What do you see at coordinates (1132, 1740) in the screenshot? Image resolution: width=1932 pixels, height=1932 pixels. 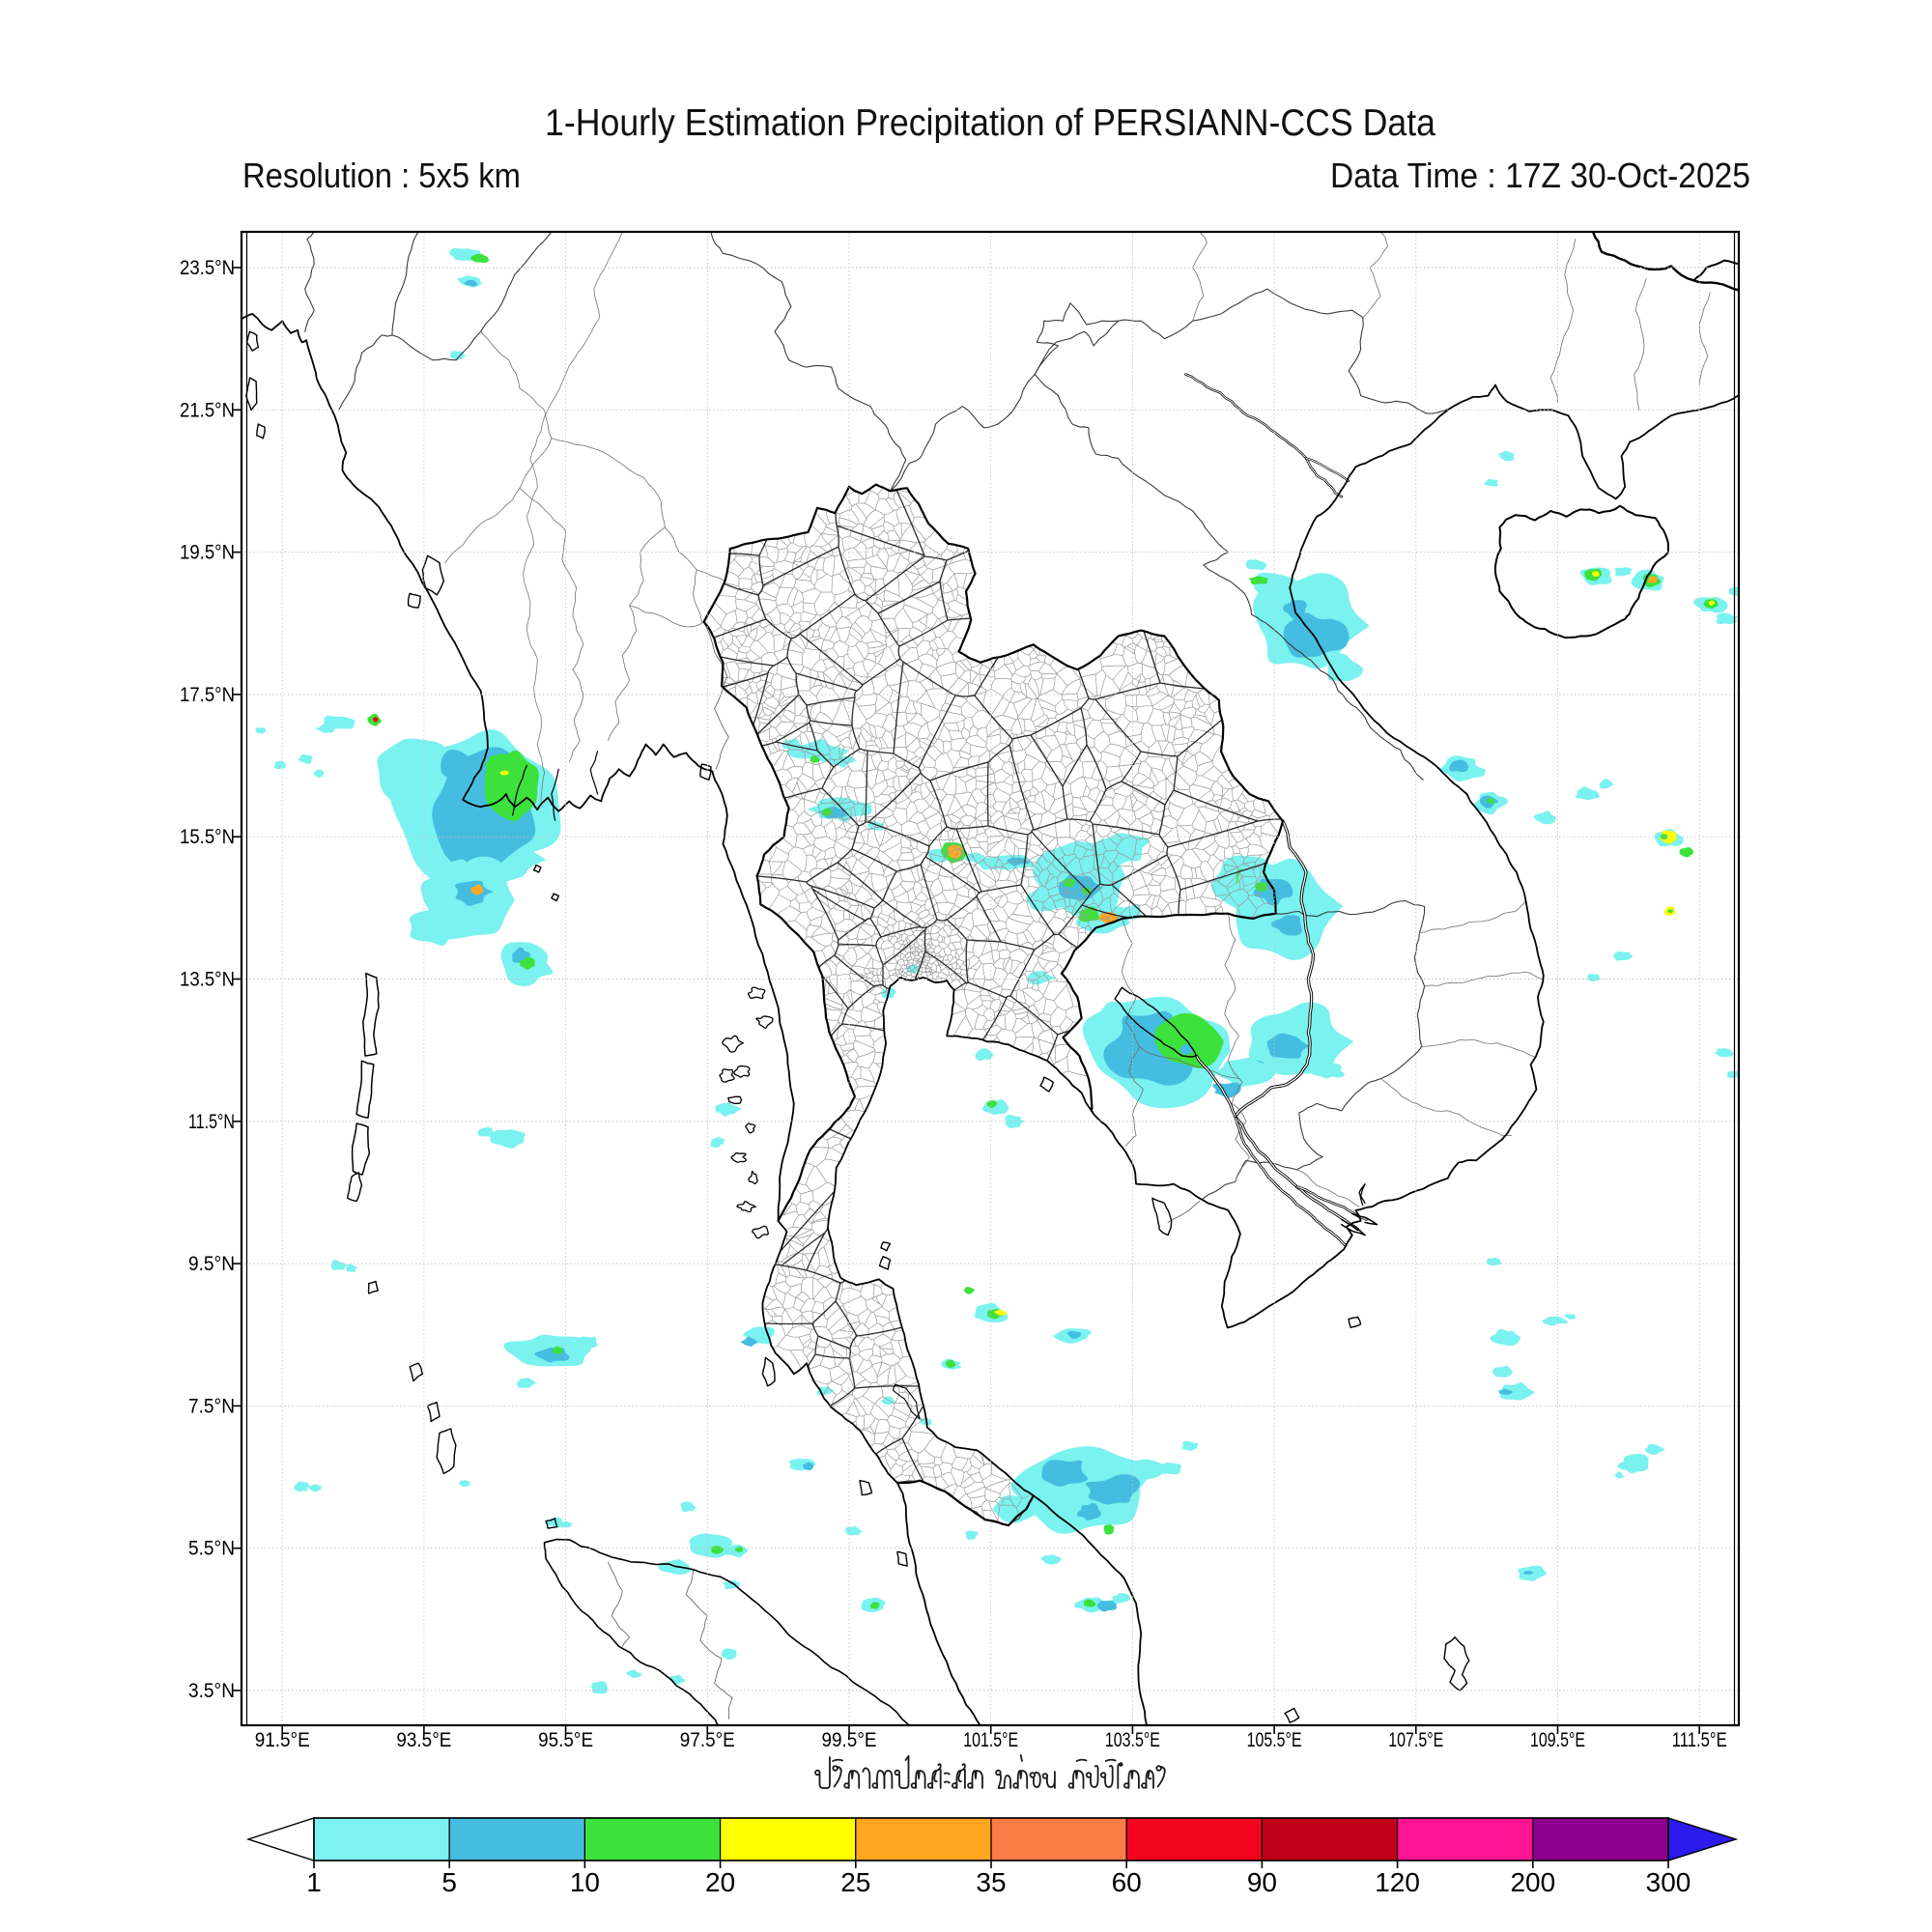 I see `svg-text: 103.5°E` at bounding box center [1132, 1740].